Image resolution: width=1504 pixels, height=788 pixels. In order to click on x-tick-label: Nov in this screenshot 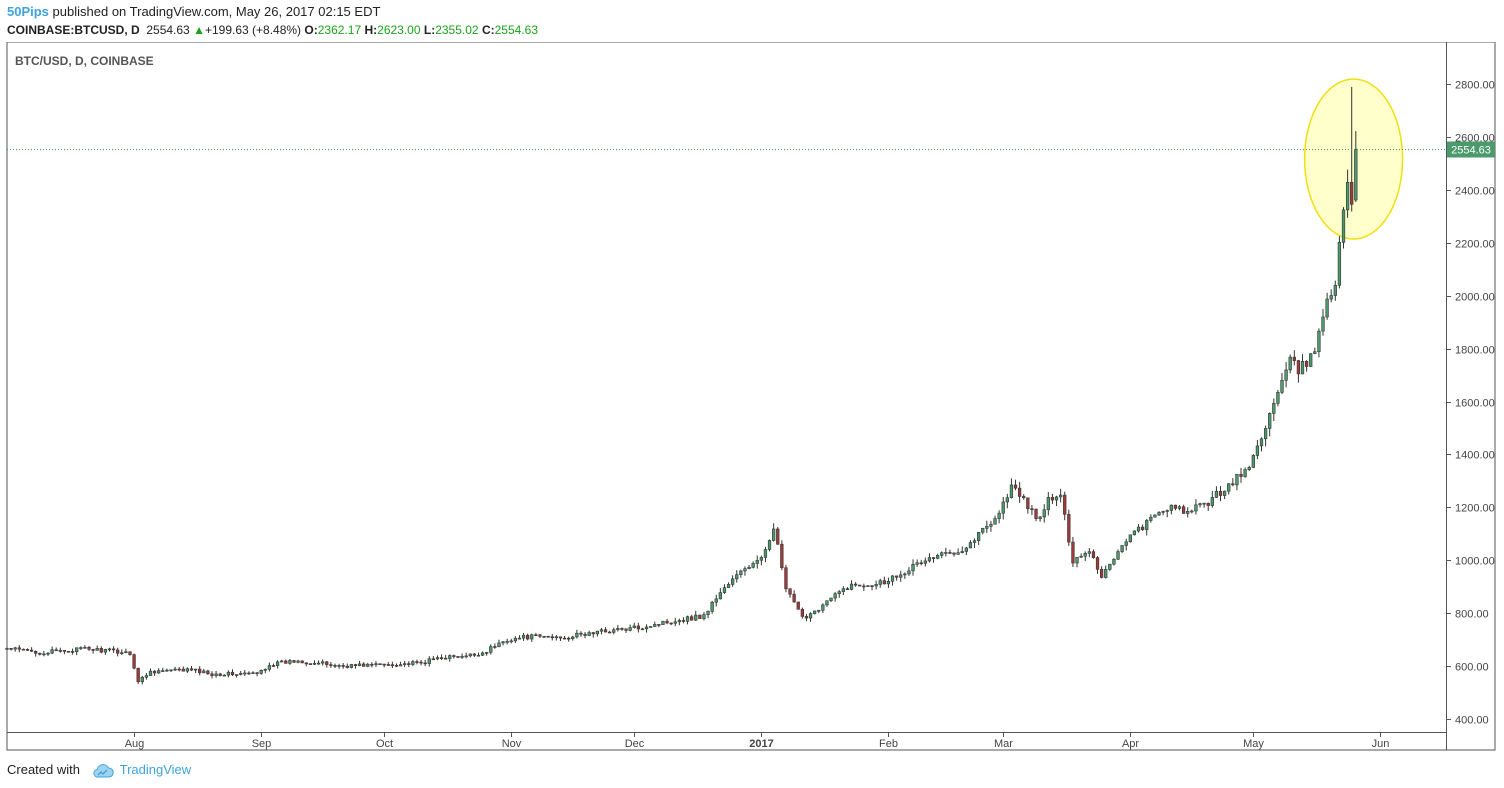, I will do `click(512, 744)`.